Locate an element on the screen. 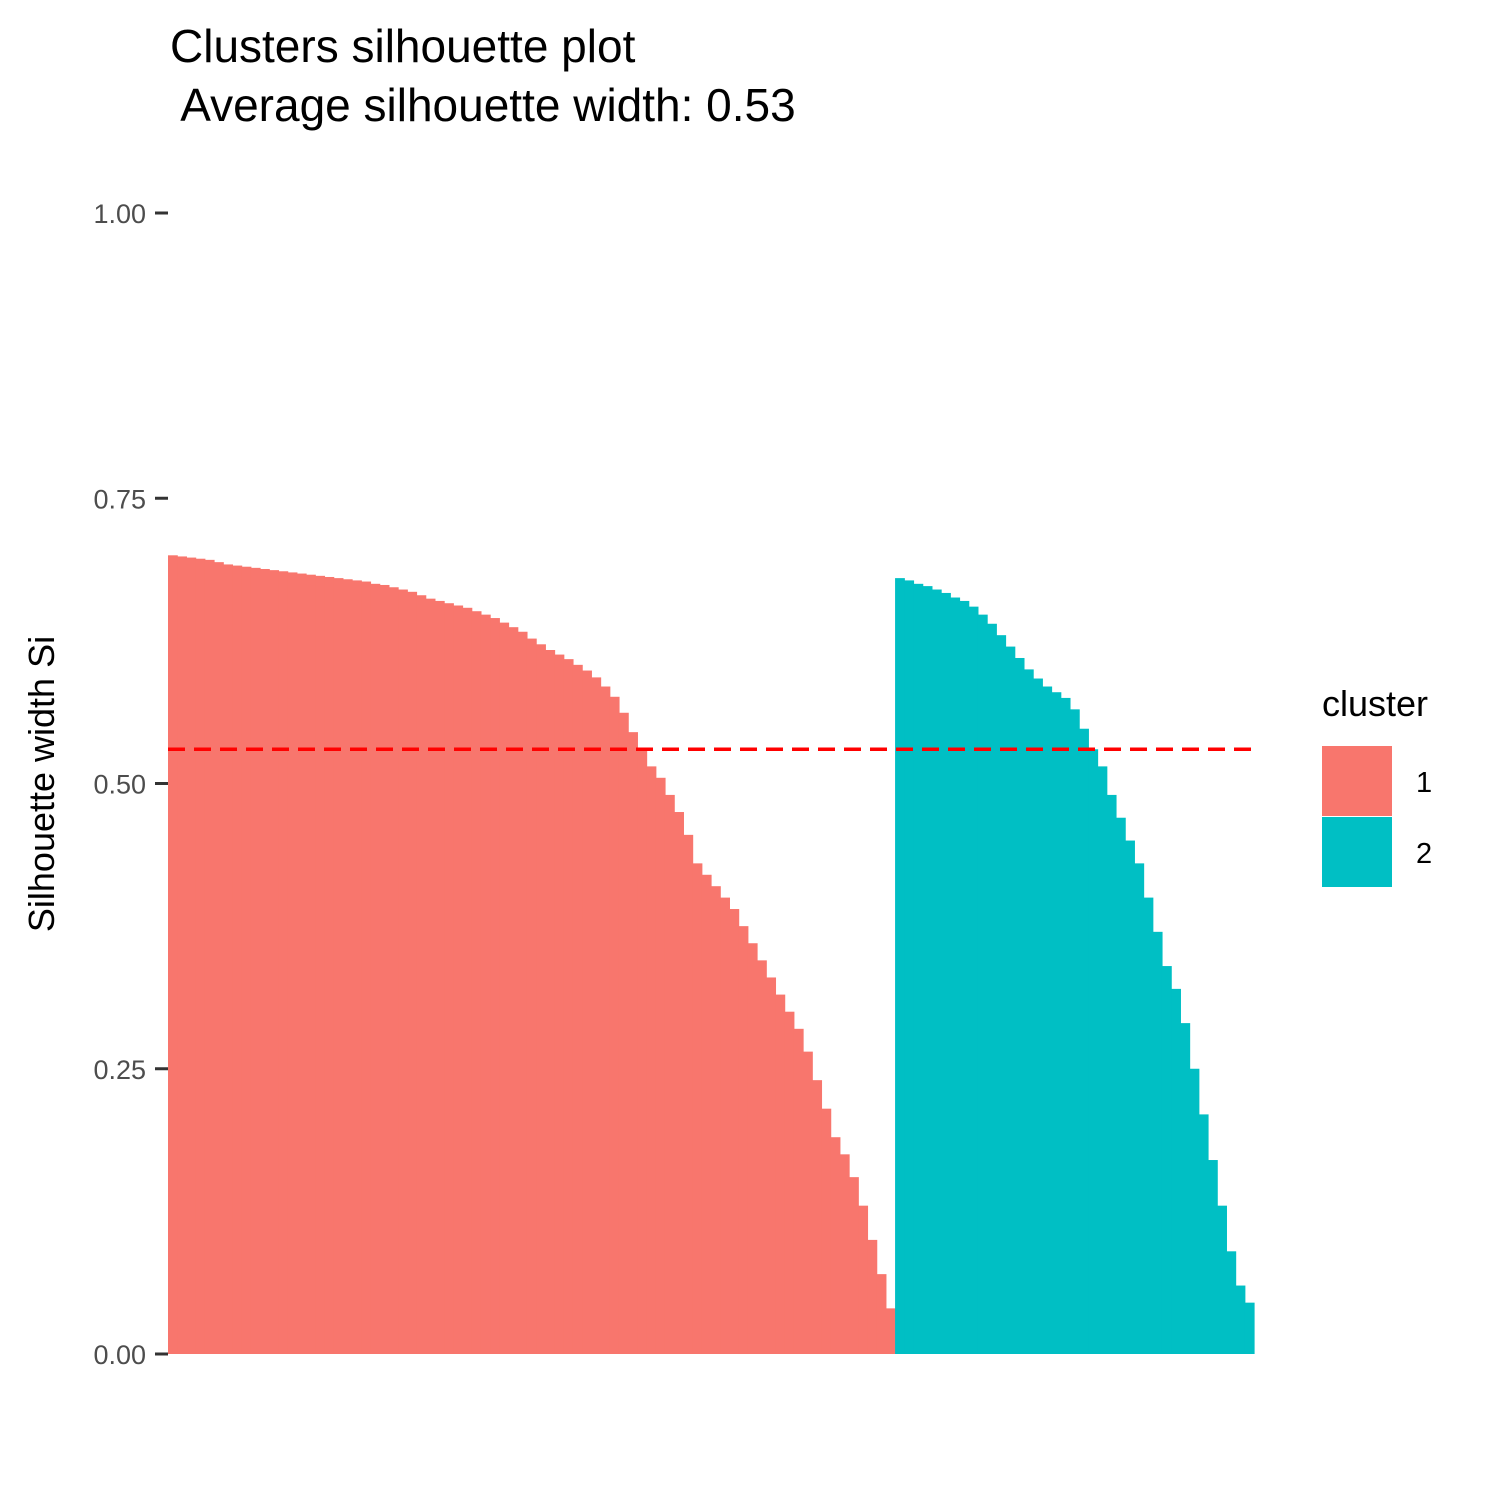 The height and width of the screenshot is (1500, 1500). legend-label-cluster-2: 2 is located at coordinates (1424, 854).